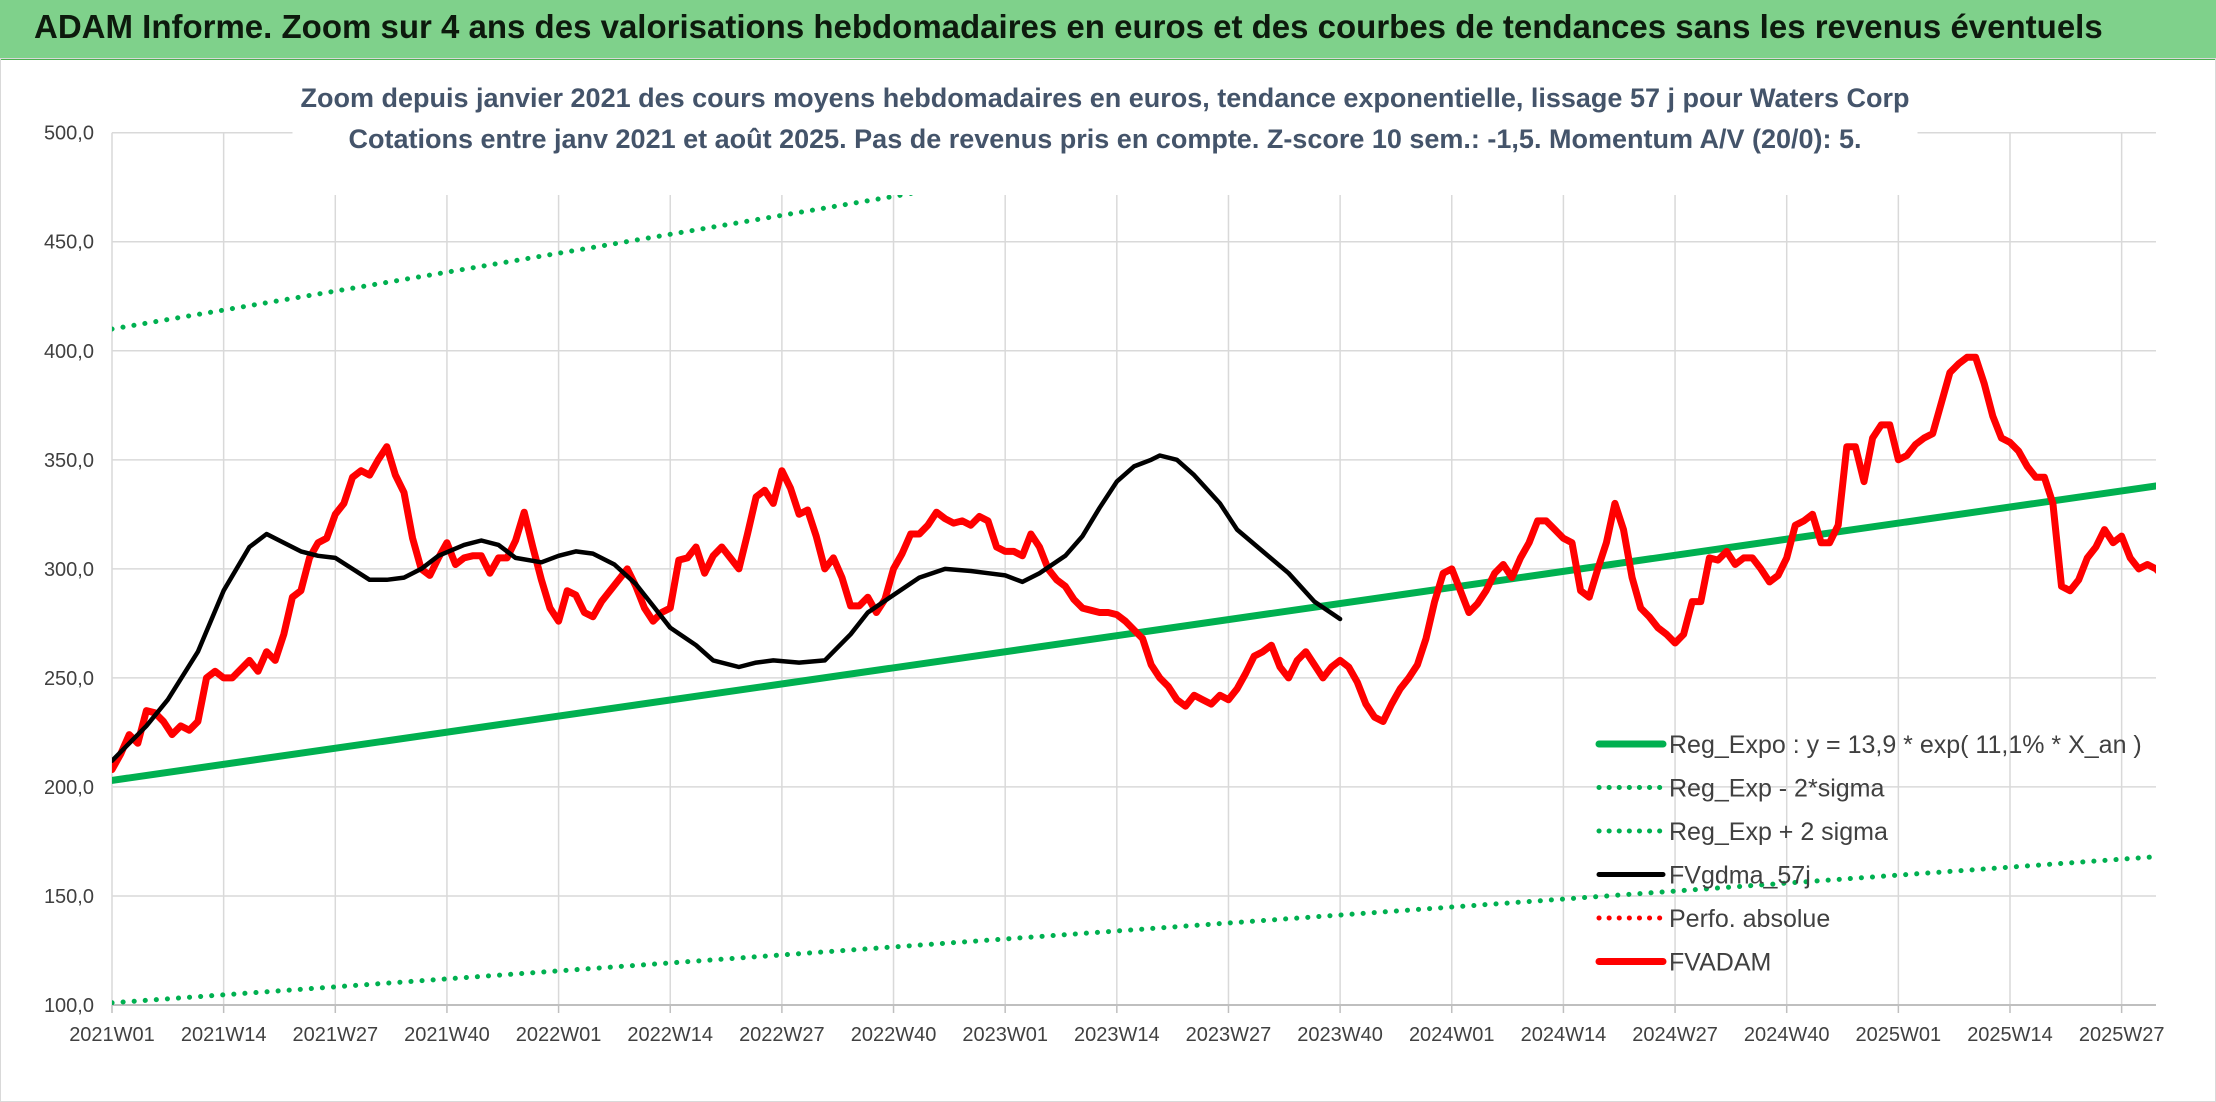 Image resolution: width=2216 pixels, height=1102 pixels. What do you see at coordinates (1740, 876) in the screenshot?
I see `legend-label: FVgdma_57j` at bounding box center [1740, 876].